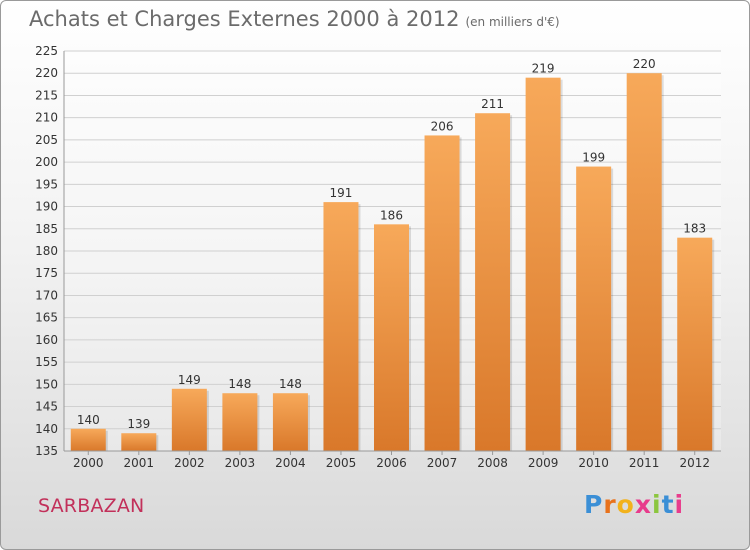 The image size is (750, 550). Describe the element at coordinates (694, 463) in the screenshot. I see `x-tick-label: 2012` at that location.